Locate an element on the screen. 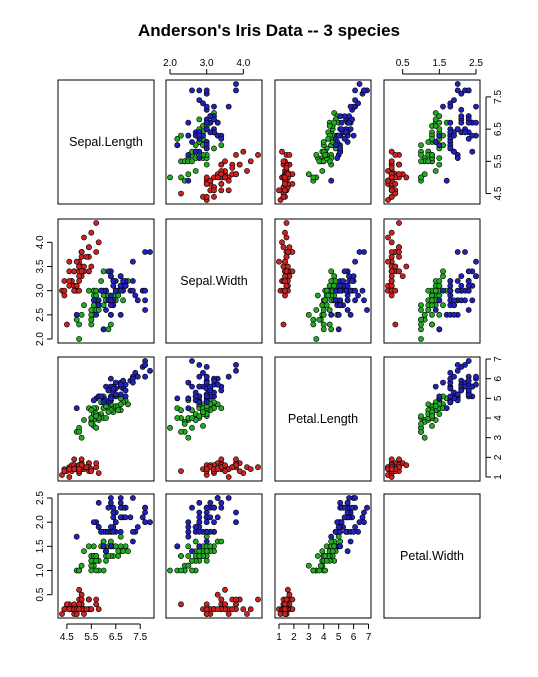  panel-petal-length-vs-sepal-length is located at coordinates (106, 419).